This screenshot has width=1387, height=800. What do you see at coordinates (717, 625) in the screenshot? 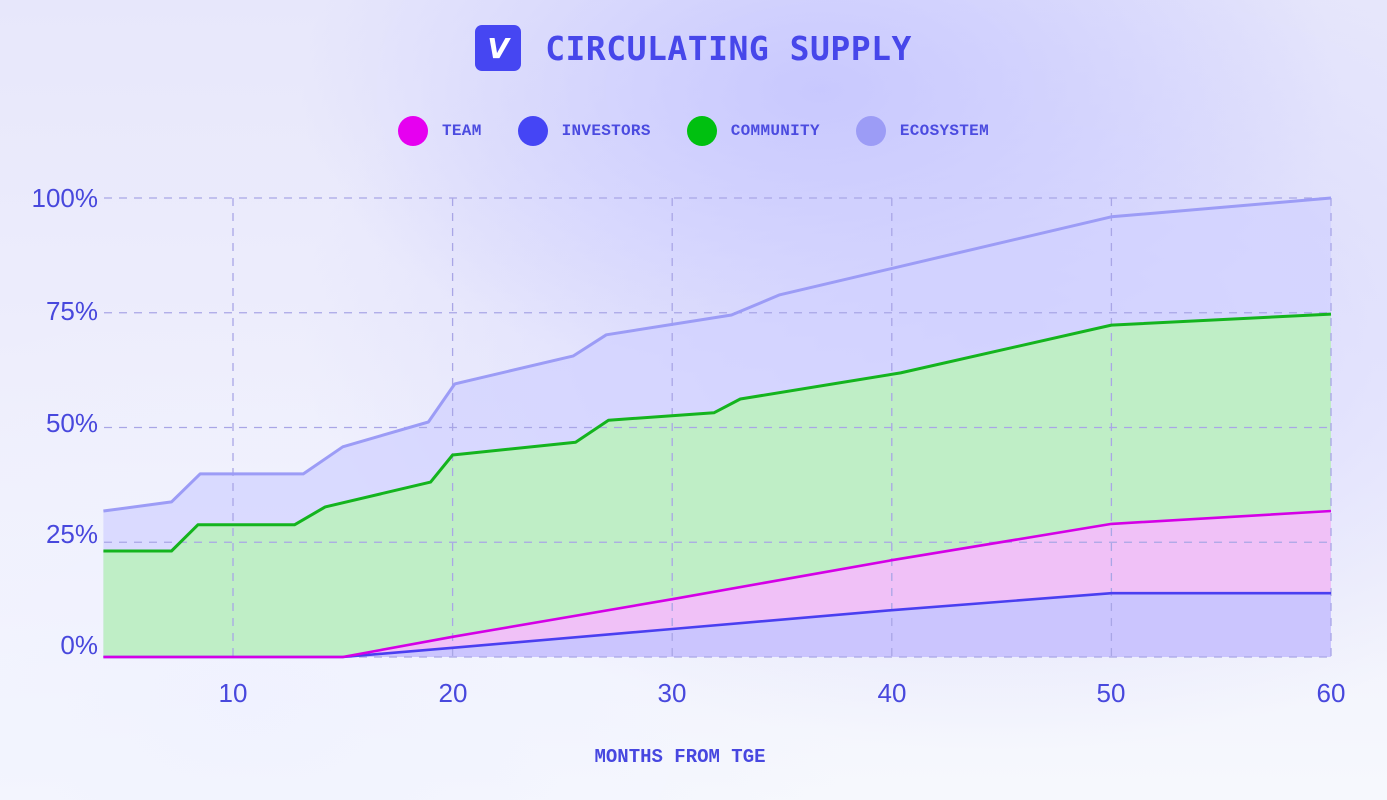
I see `area-investors` at bounding box center [717, 625].